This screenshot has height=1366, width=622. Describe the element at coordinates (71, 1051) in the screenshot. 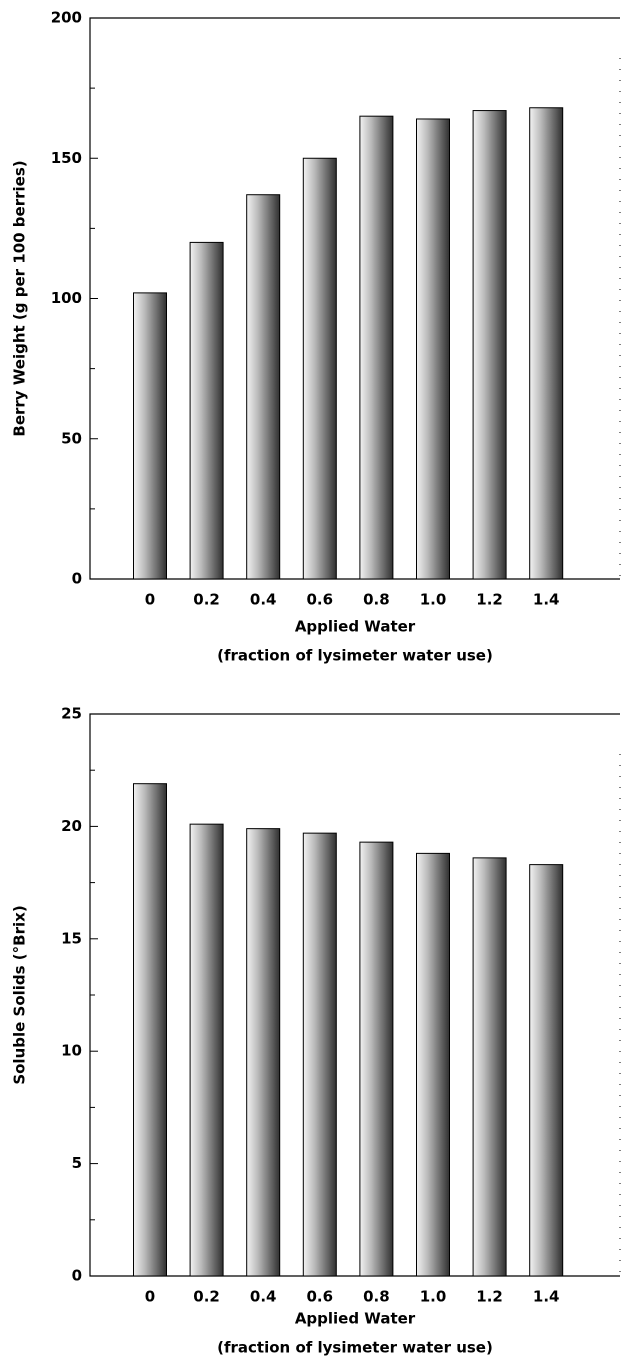

I see `y-tick-label: 10` at that location.